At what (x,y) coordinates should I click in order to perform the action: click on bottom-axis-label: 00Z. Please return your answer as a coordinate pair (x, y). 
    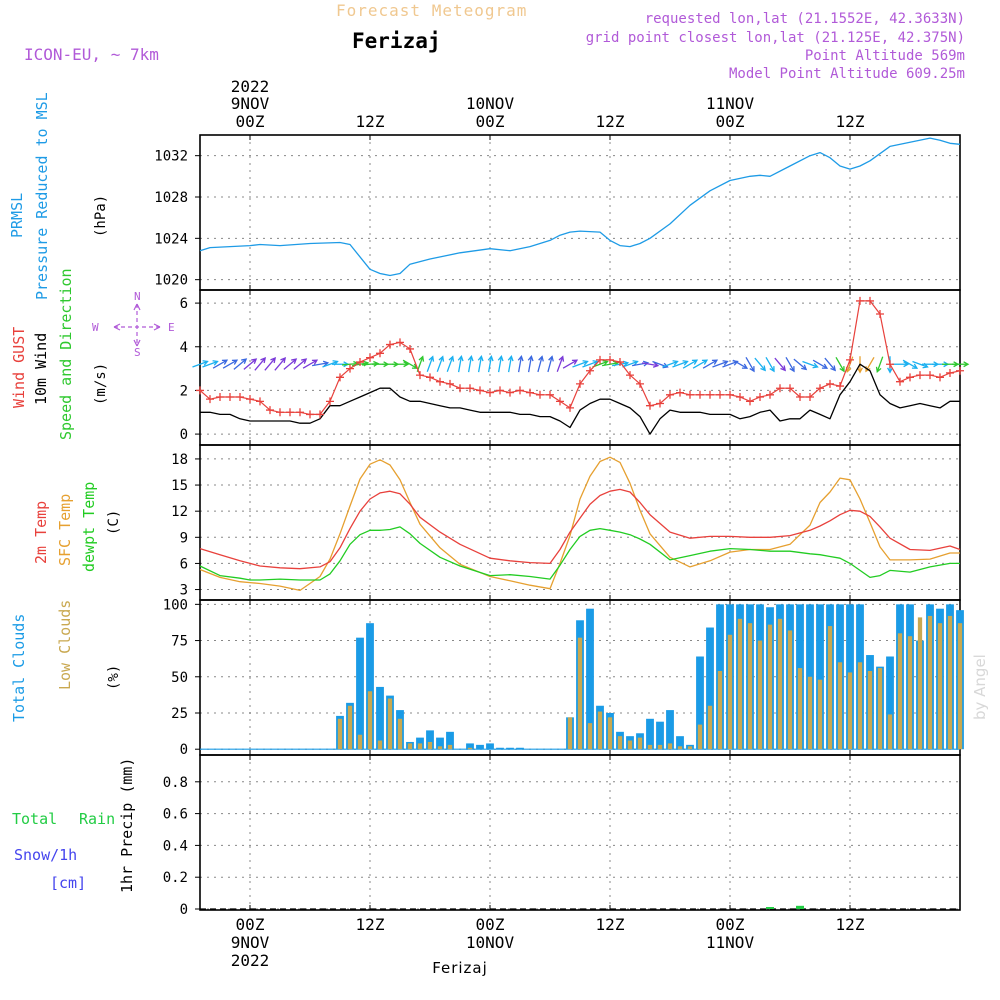
    Looking at the image, I should click on (730, 924).